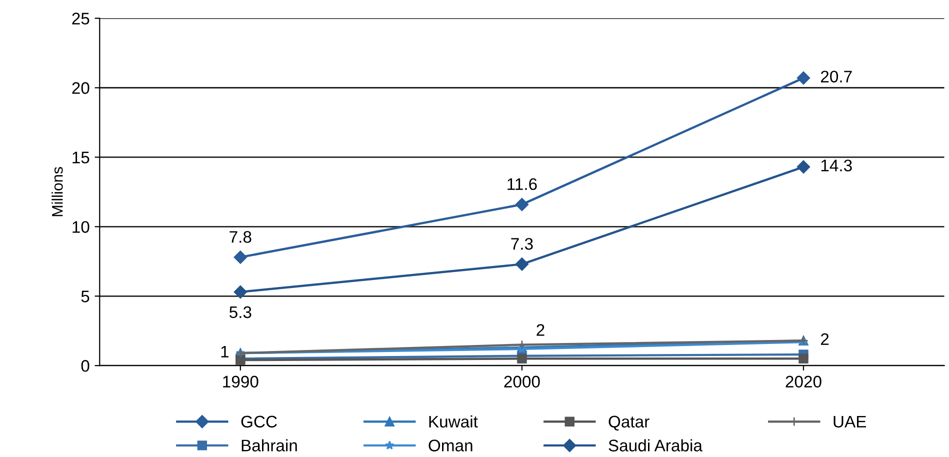 The height and width of the screenshot is (457, 949). Describe the element at coordinates (85, 296) in the screenshot. I see `y-tick-label: 5` at that location.